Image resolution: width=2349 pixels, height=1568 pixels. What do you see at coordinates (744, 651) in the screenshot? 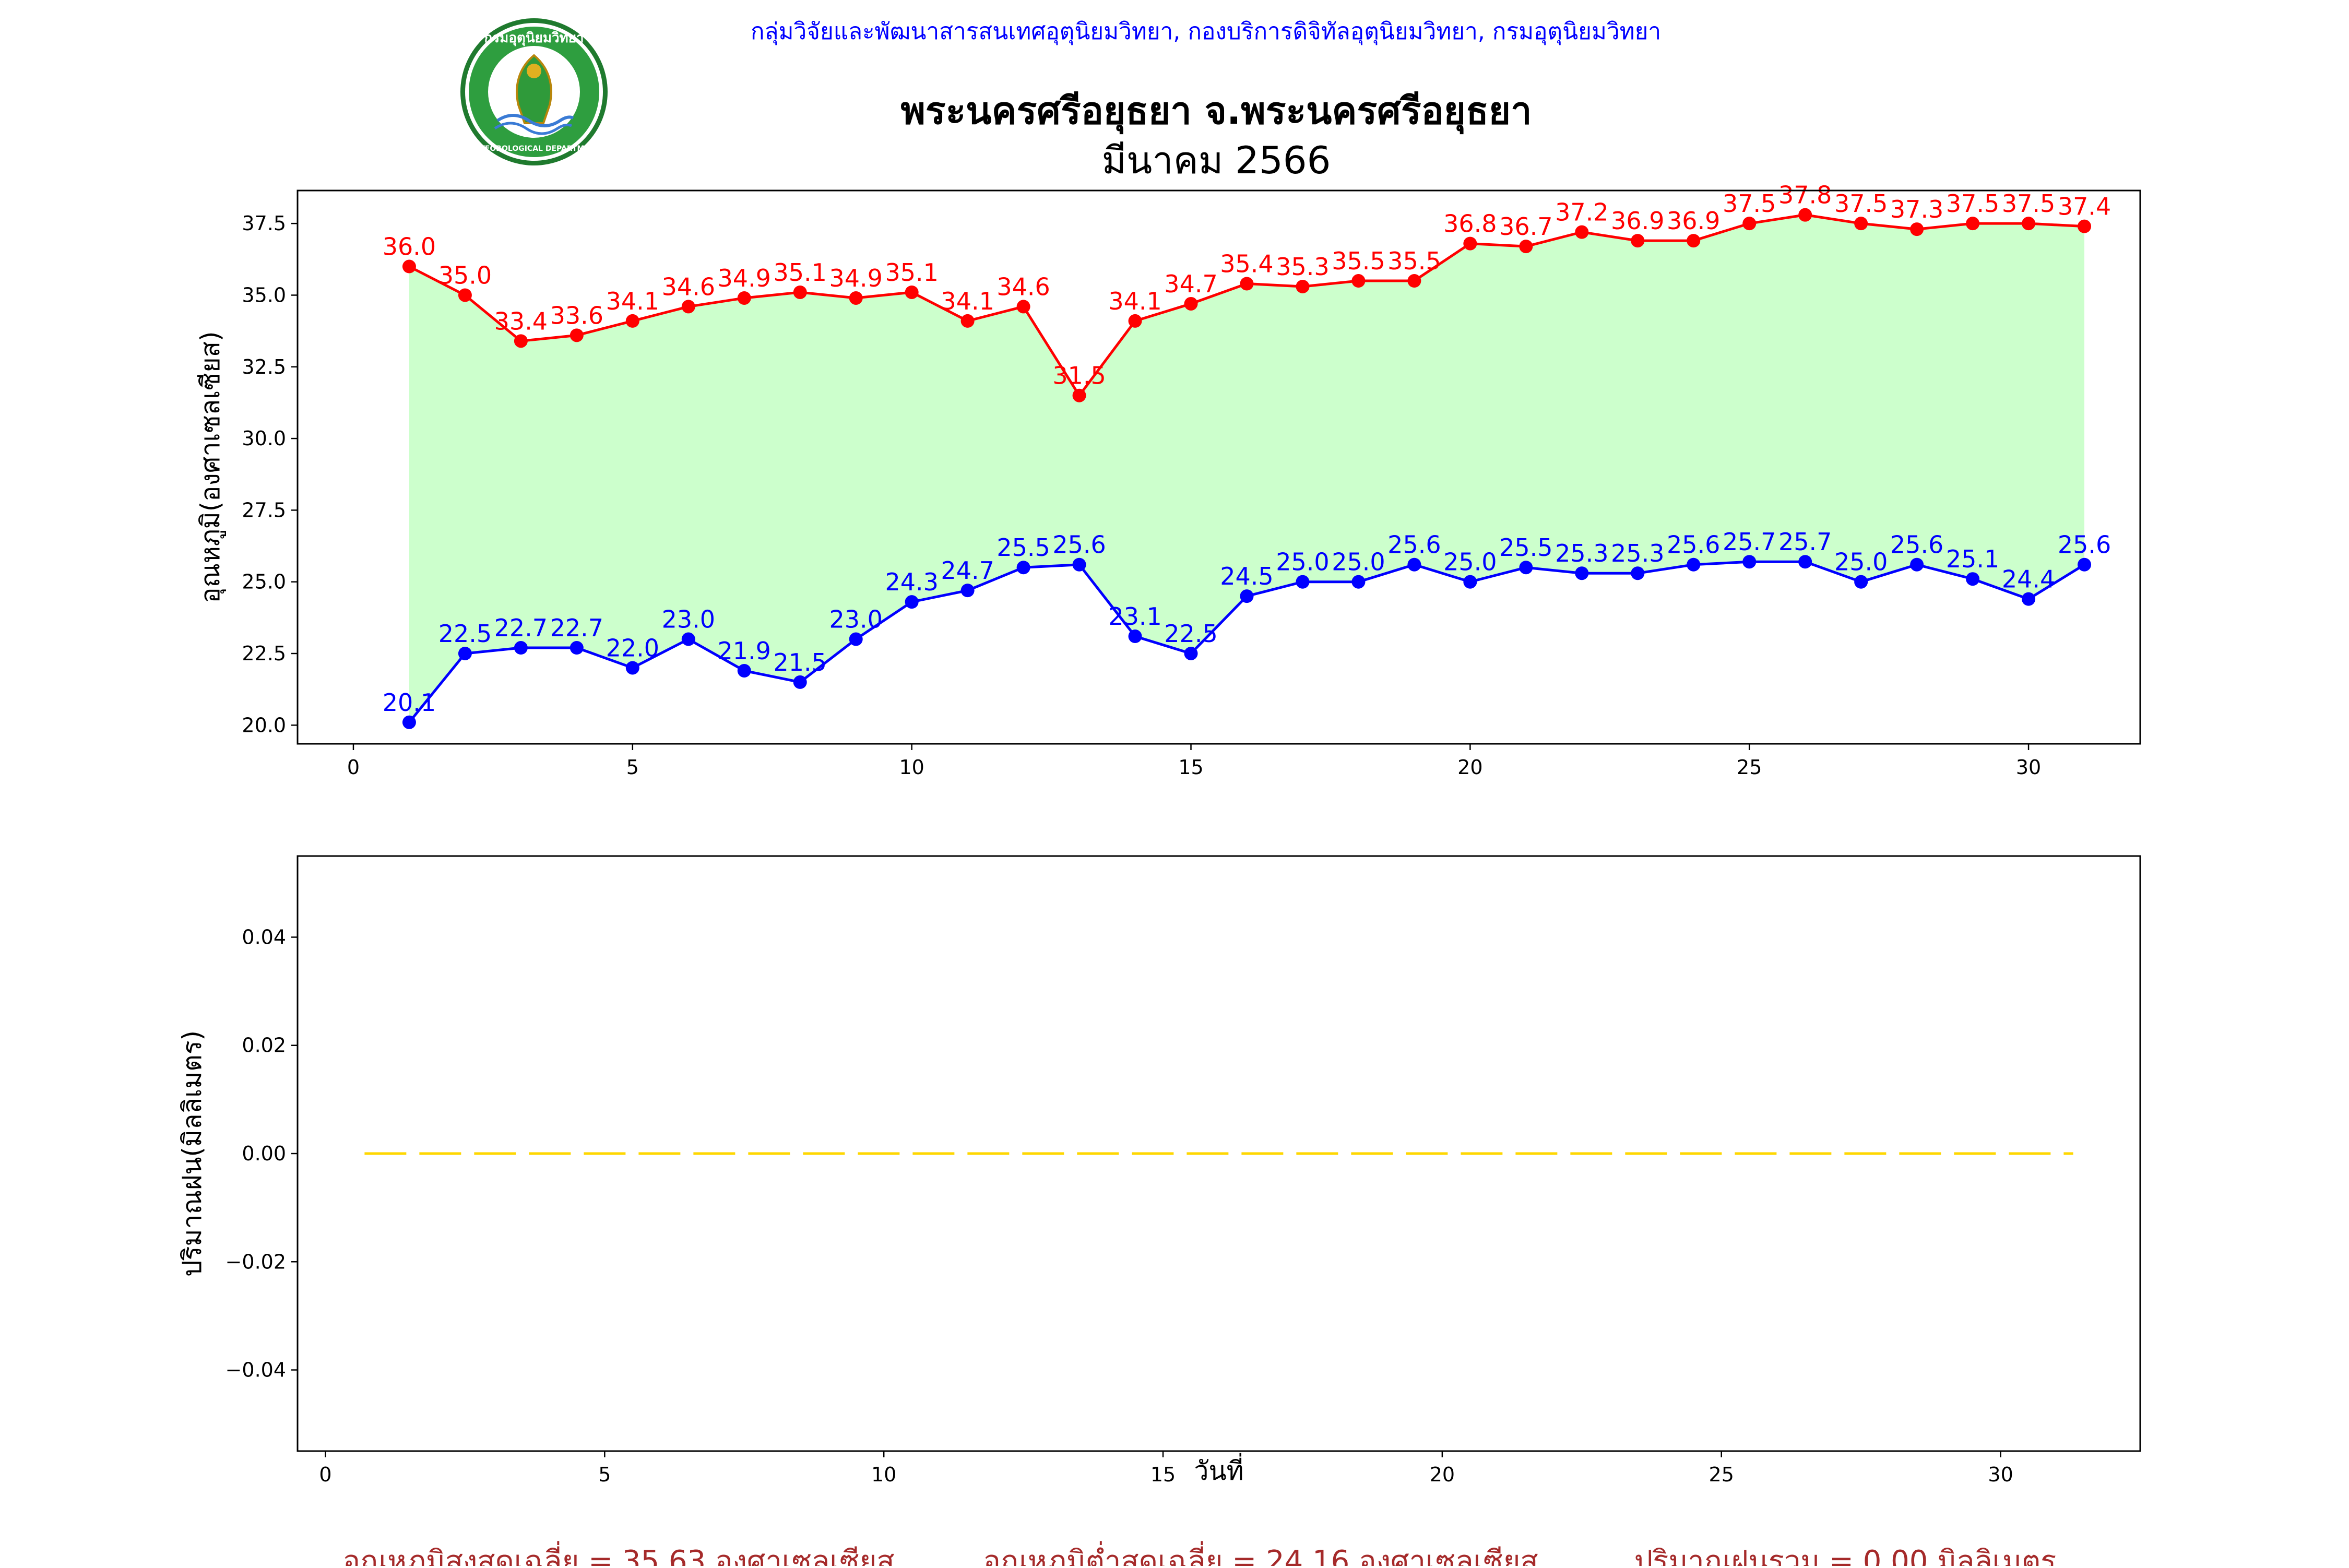
I see `min-temp-label: 21.9` at bounding box center [744, 651].